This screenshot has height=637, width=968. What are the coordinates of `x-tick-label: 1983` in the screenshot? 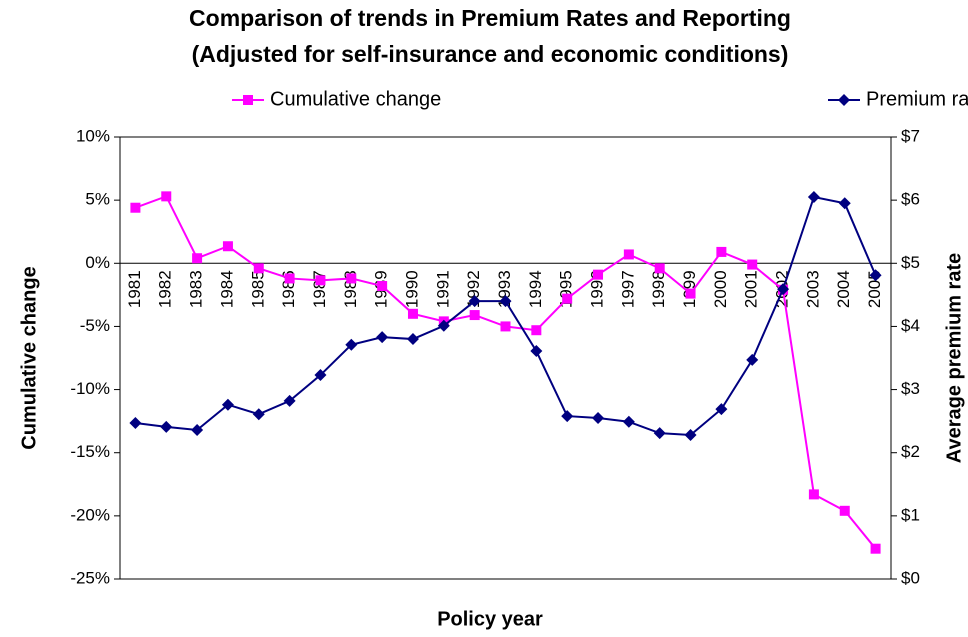 It's located at (196, 289).